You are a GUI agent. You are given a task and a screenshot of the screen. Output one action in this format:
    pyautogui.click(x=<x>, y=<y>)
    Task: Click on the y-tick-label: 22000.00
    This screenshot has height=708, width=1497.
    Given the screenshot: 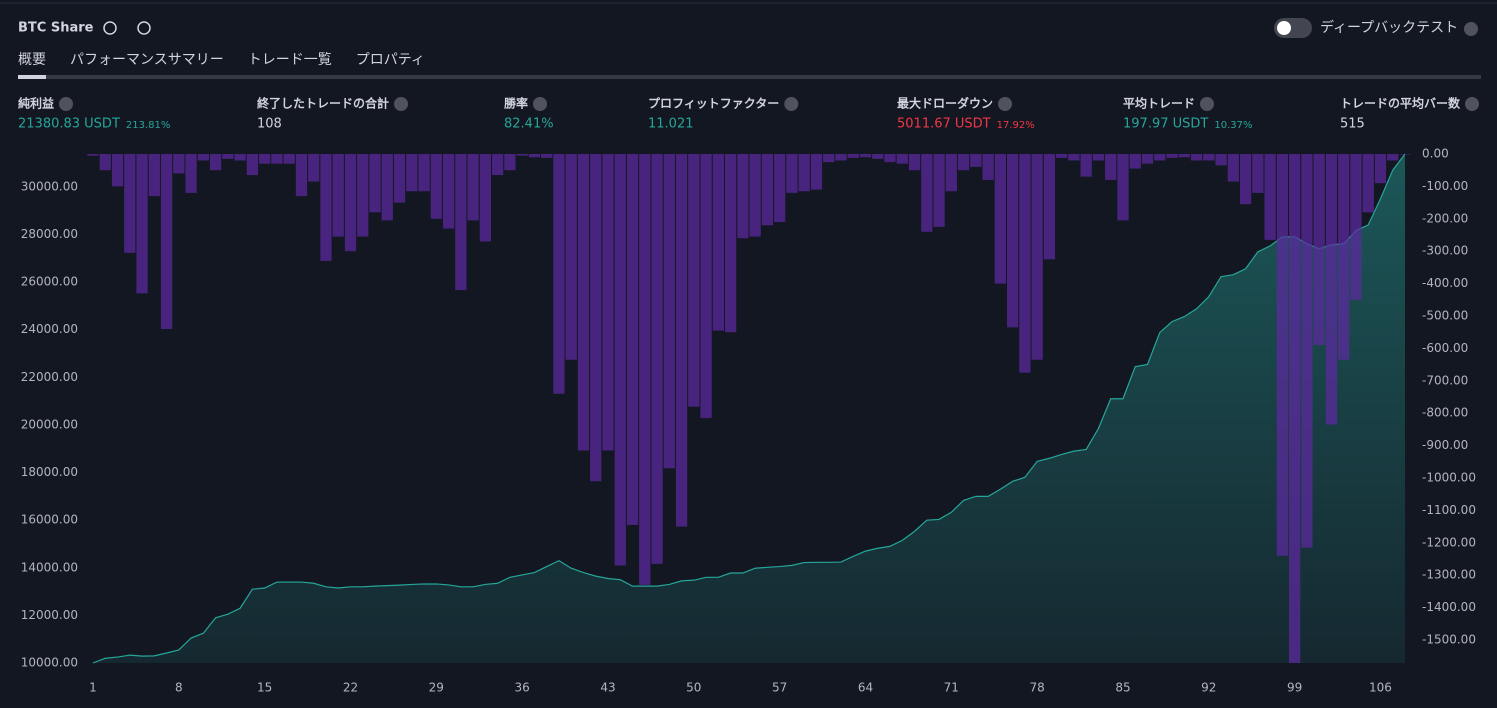 What is the action you would take?
    pyautogui.click(x=49, y=377)
    